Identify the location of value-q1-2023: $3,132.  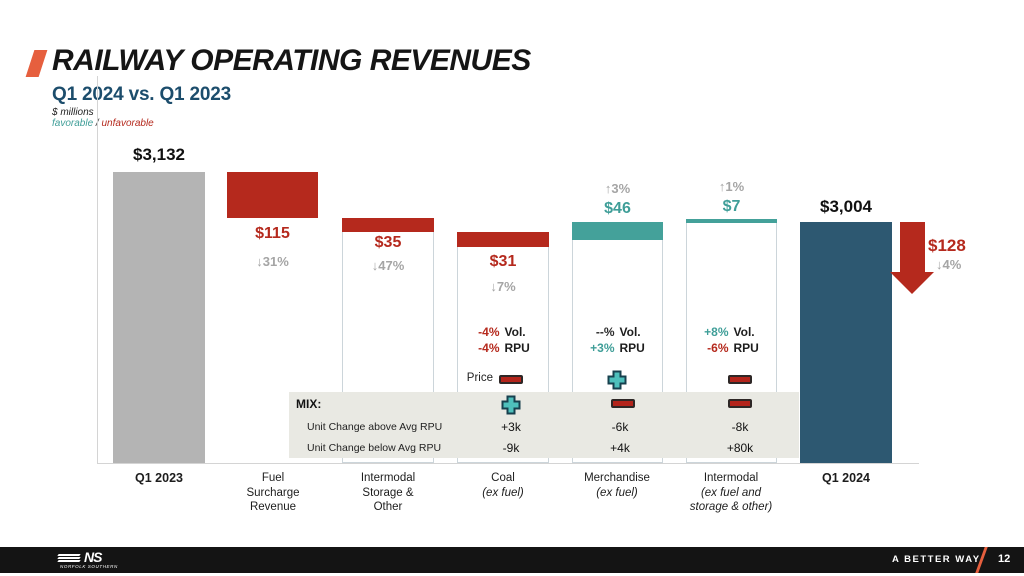
(159, 154).